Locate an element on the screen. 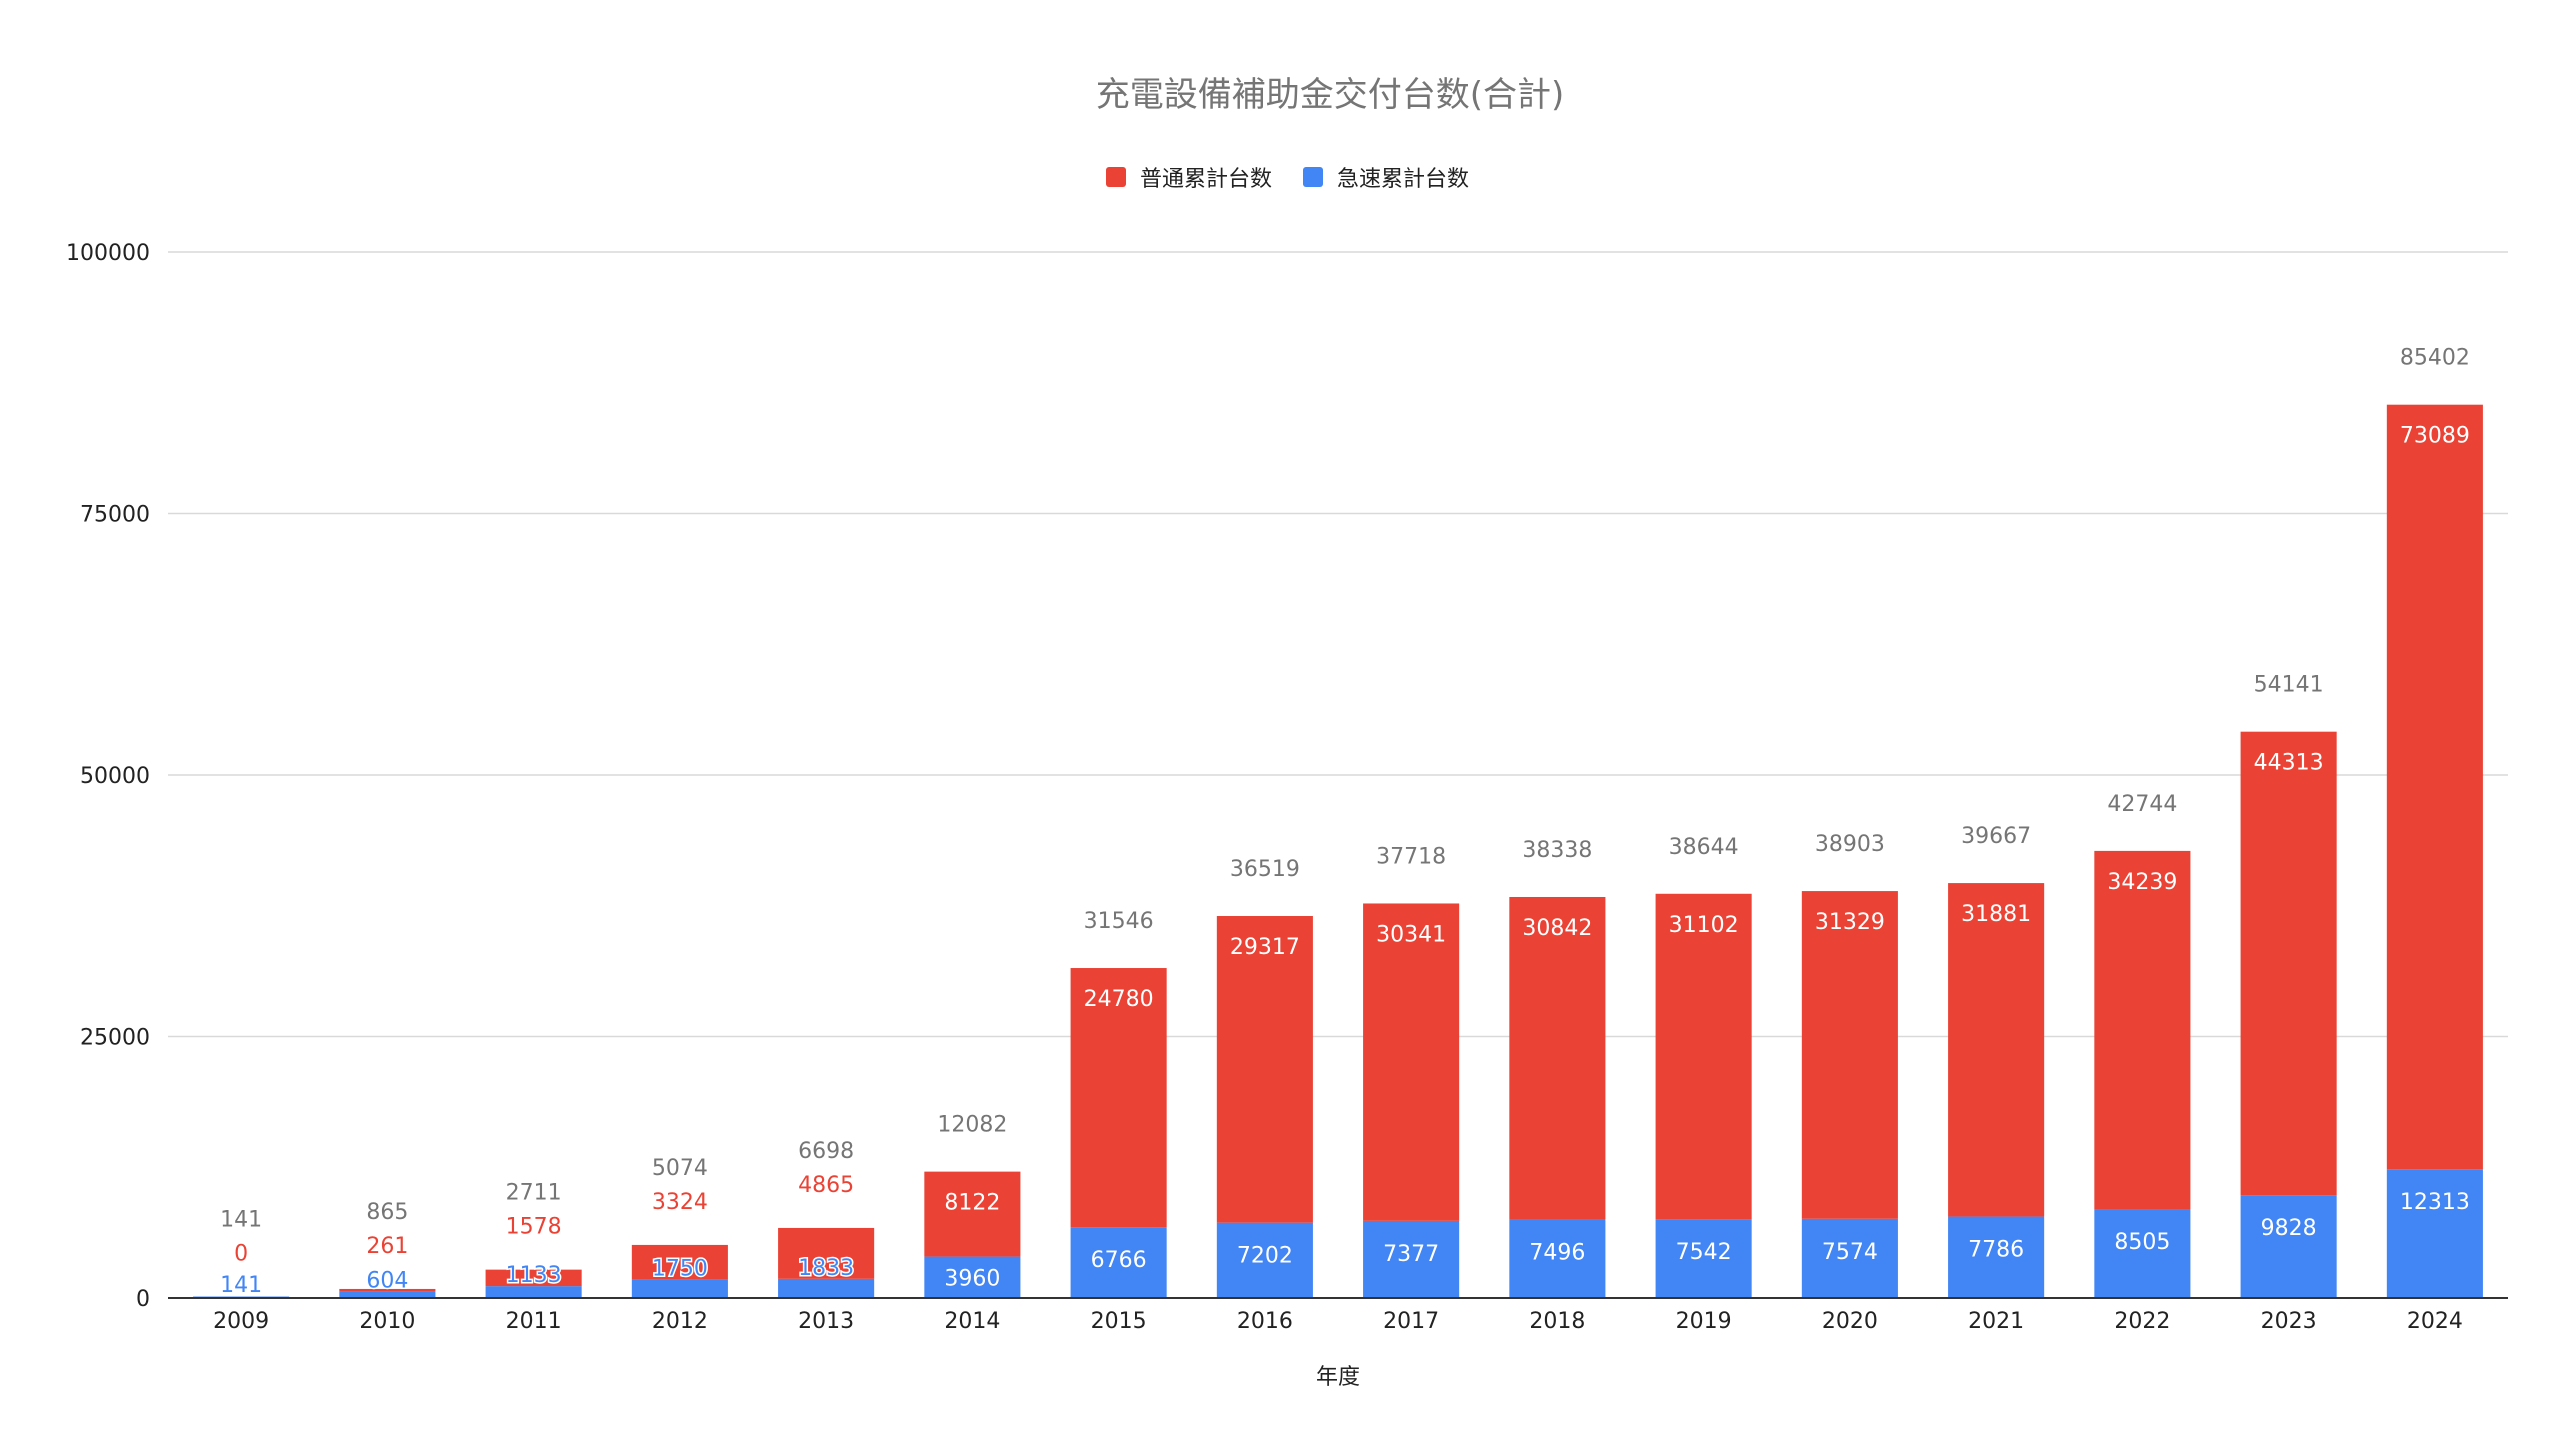 This screenshot has width=2560, height=1453. legend-item-normal: 普通累計台数 is located at coordinates (1189, 179).